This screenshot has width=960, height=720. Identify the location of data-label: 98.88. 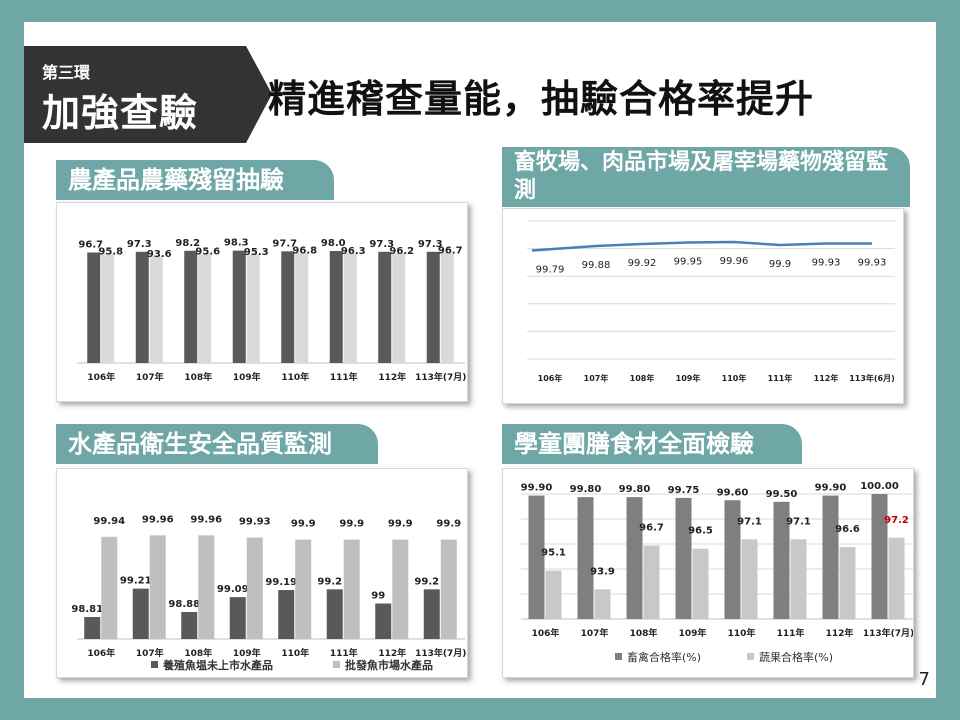
(184, 604).